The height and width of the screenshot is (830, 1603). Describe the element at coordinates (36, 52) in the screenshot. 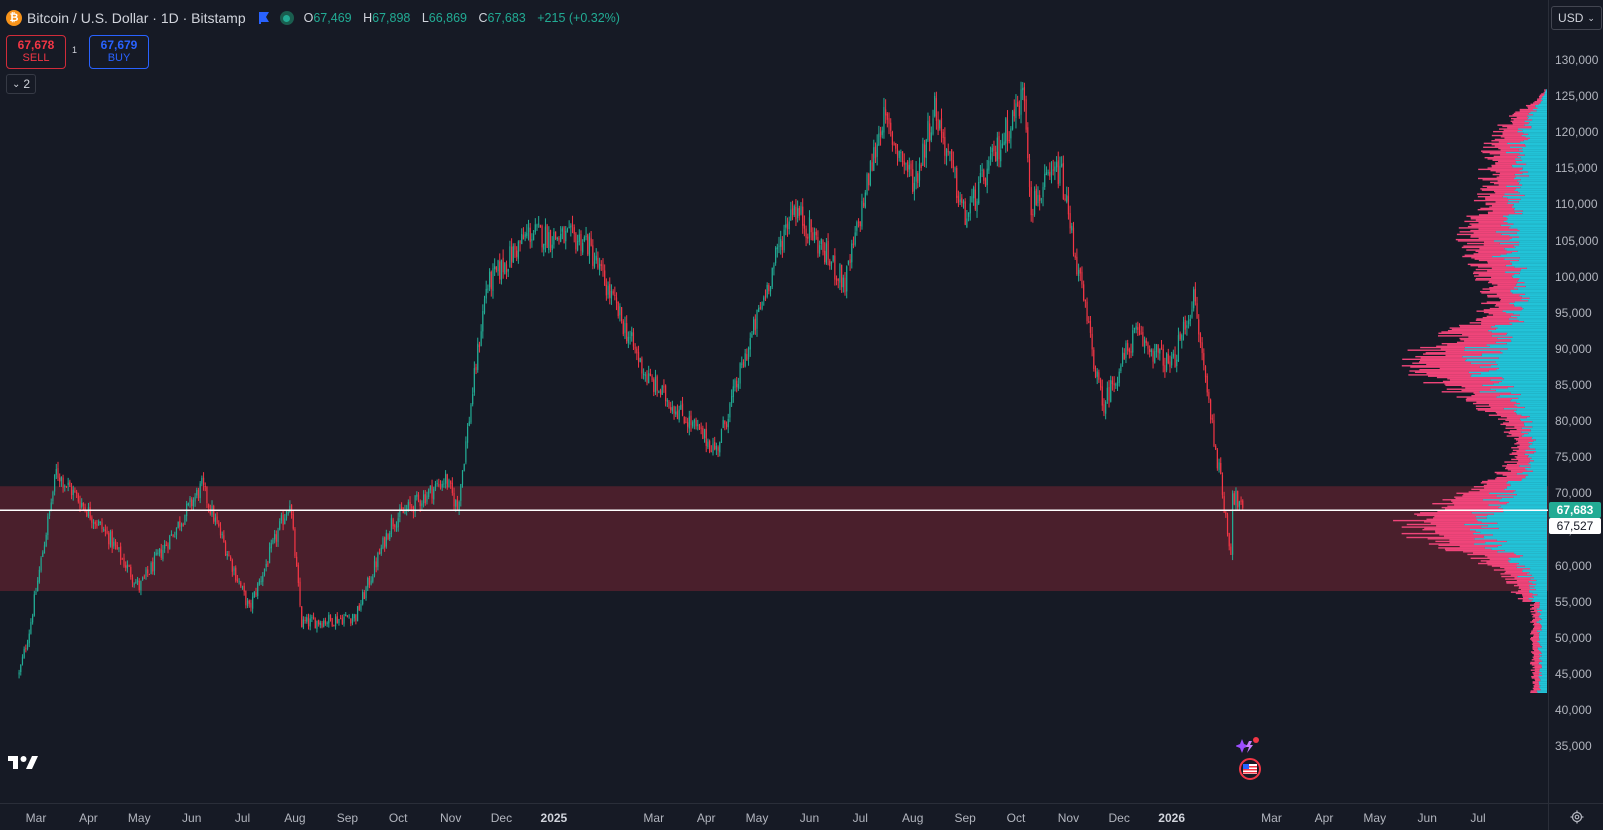

I see `sell-button: 67,678 SELL` at that location.